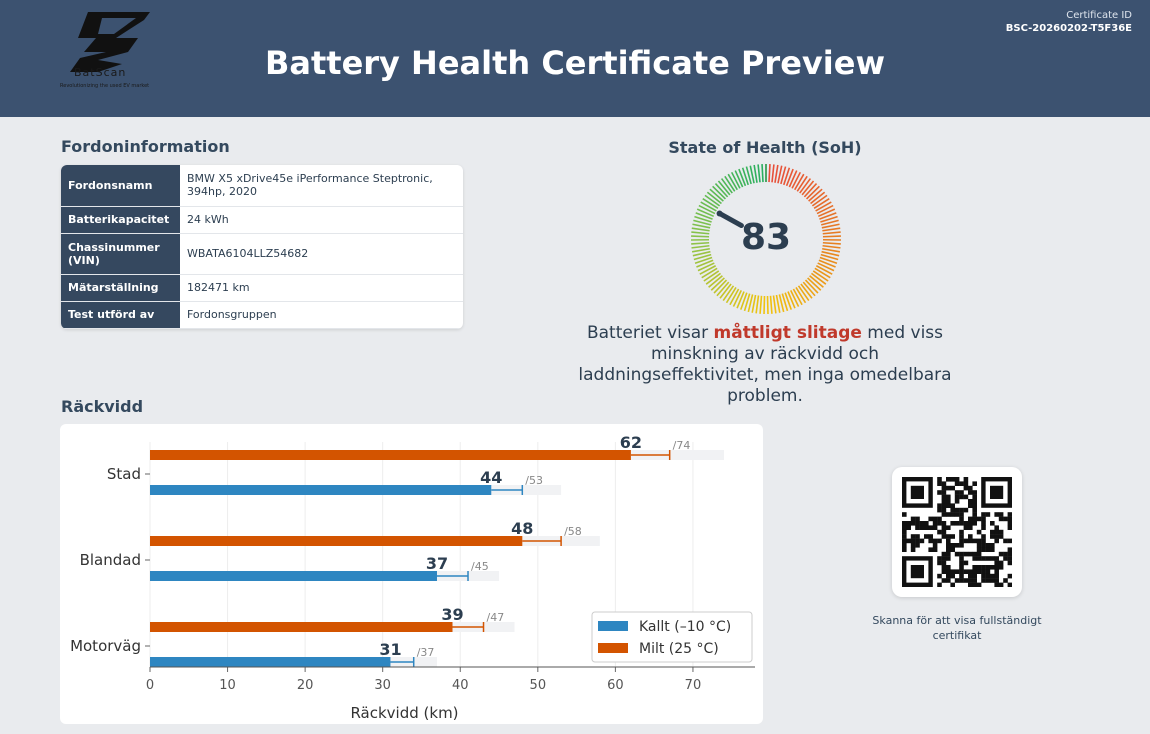  I want to click on soh-title: State of Health (SoH), so click(765, 147).